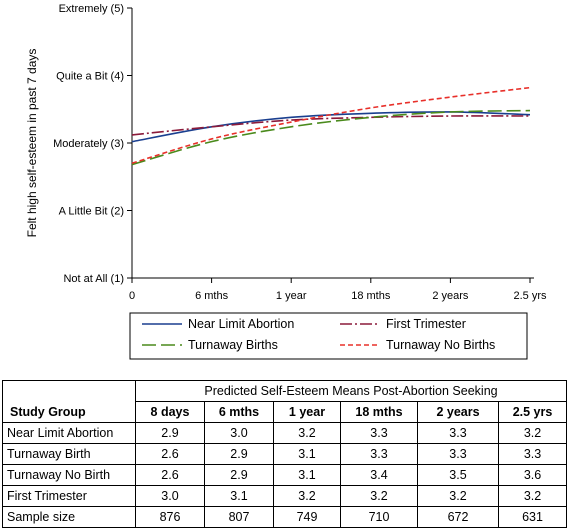 The height and width of the screenshot is (528, 568). I want to click on x-tick-label: 0, so click(132, 296).